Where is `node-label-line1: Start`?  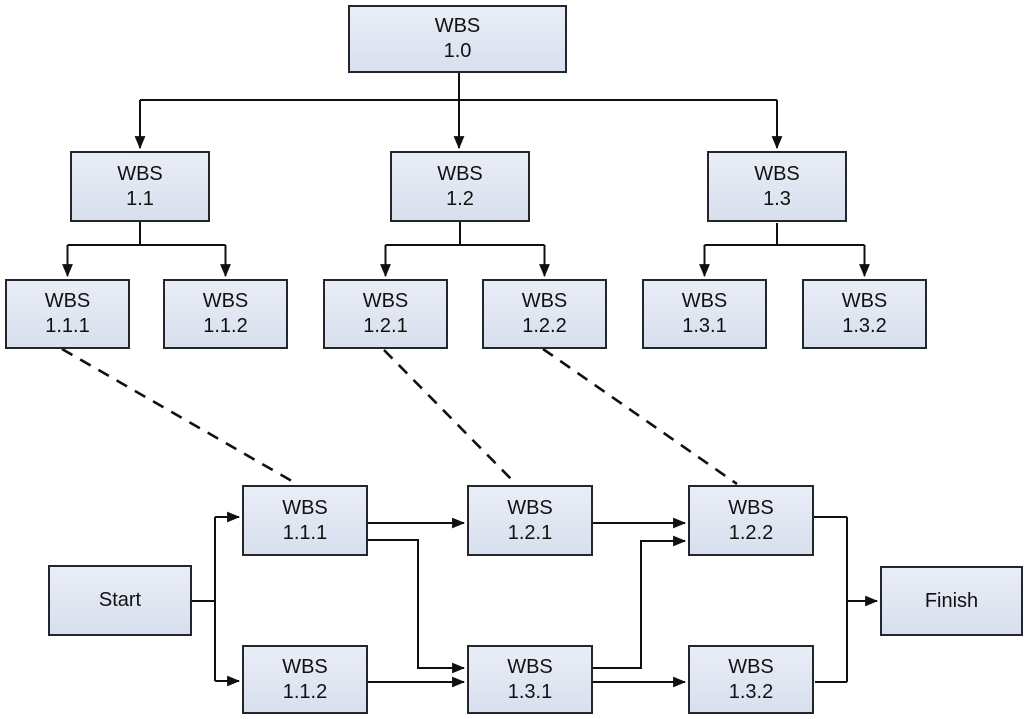 node-label-line1: Start is located at coordinates (120, 600).